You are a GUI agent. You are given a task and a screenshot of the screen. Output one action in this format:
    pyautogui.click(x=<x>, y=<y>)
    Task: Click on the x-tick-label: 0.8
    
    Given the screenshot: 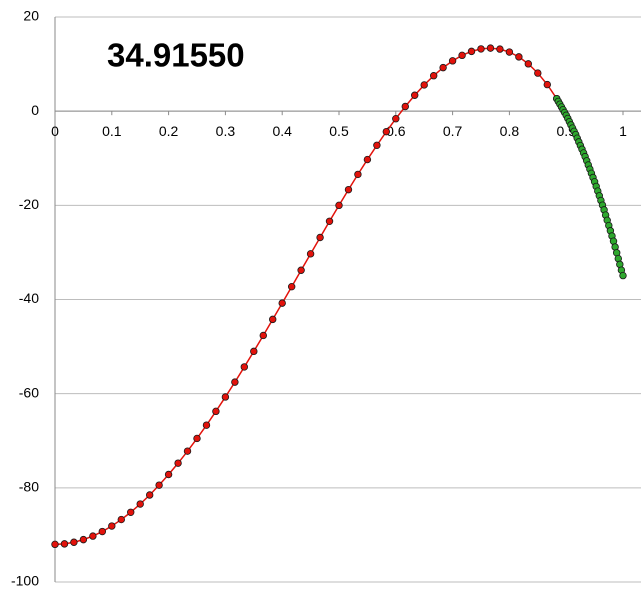 What is the action you would take?
    pyautogui.click(x=510, y=131)
    